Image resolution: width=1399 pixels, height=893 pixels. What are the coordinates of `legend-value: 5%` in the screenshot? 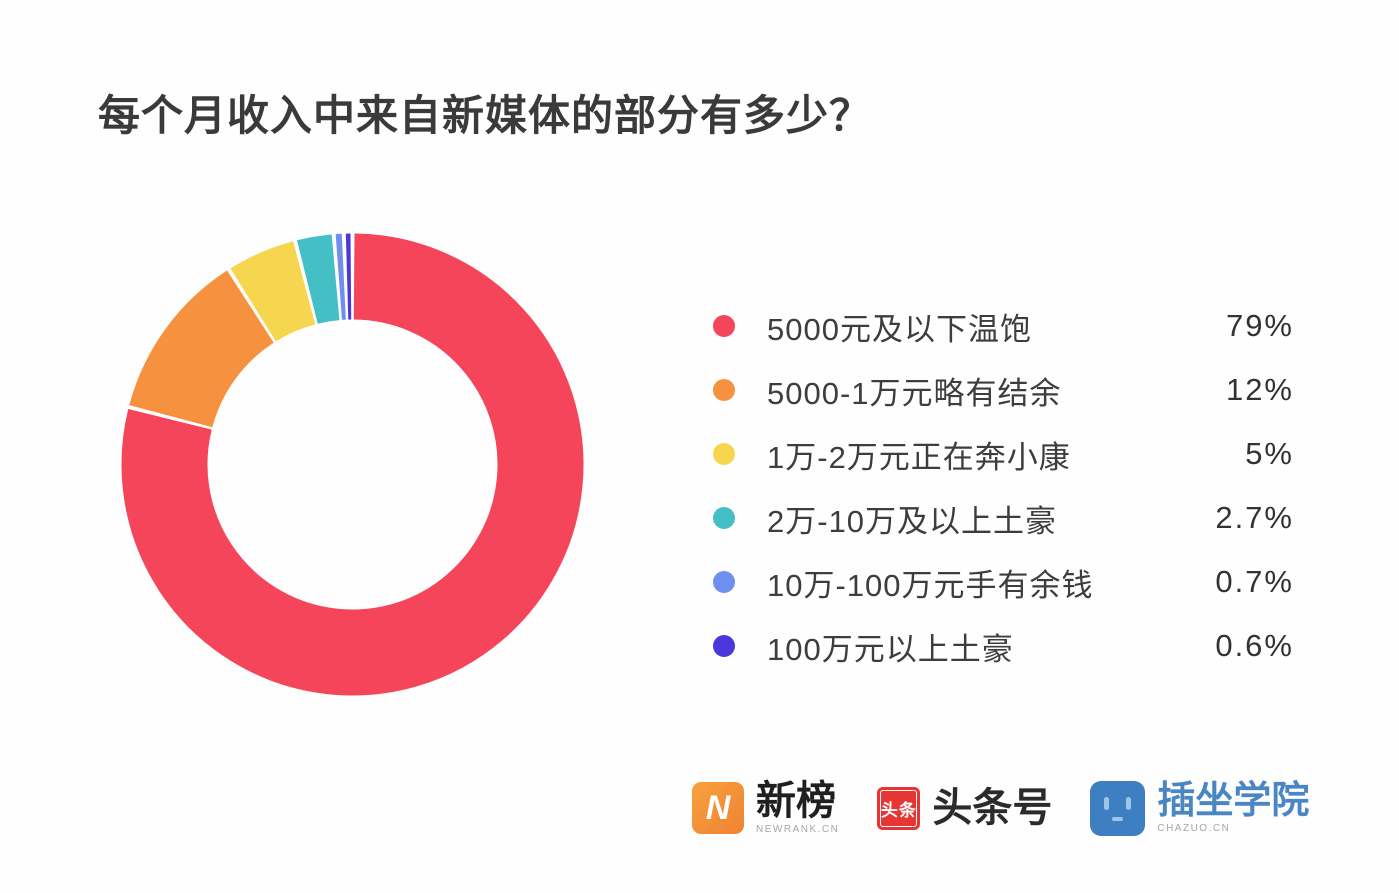 It's located at (1269, 453).